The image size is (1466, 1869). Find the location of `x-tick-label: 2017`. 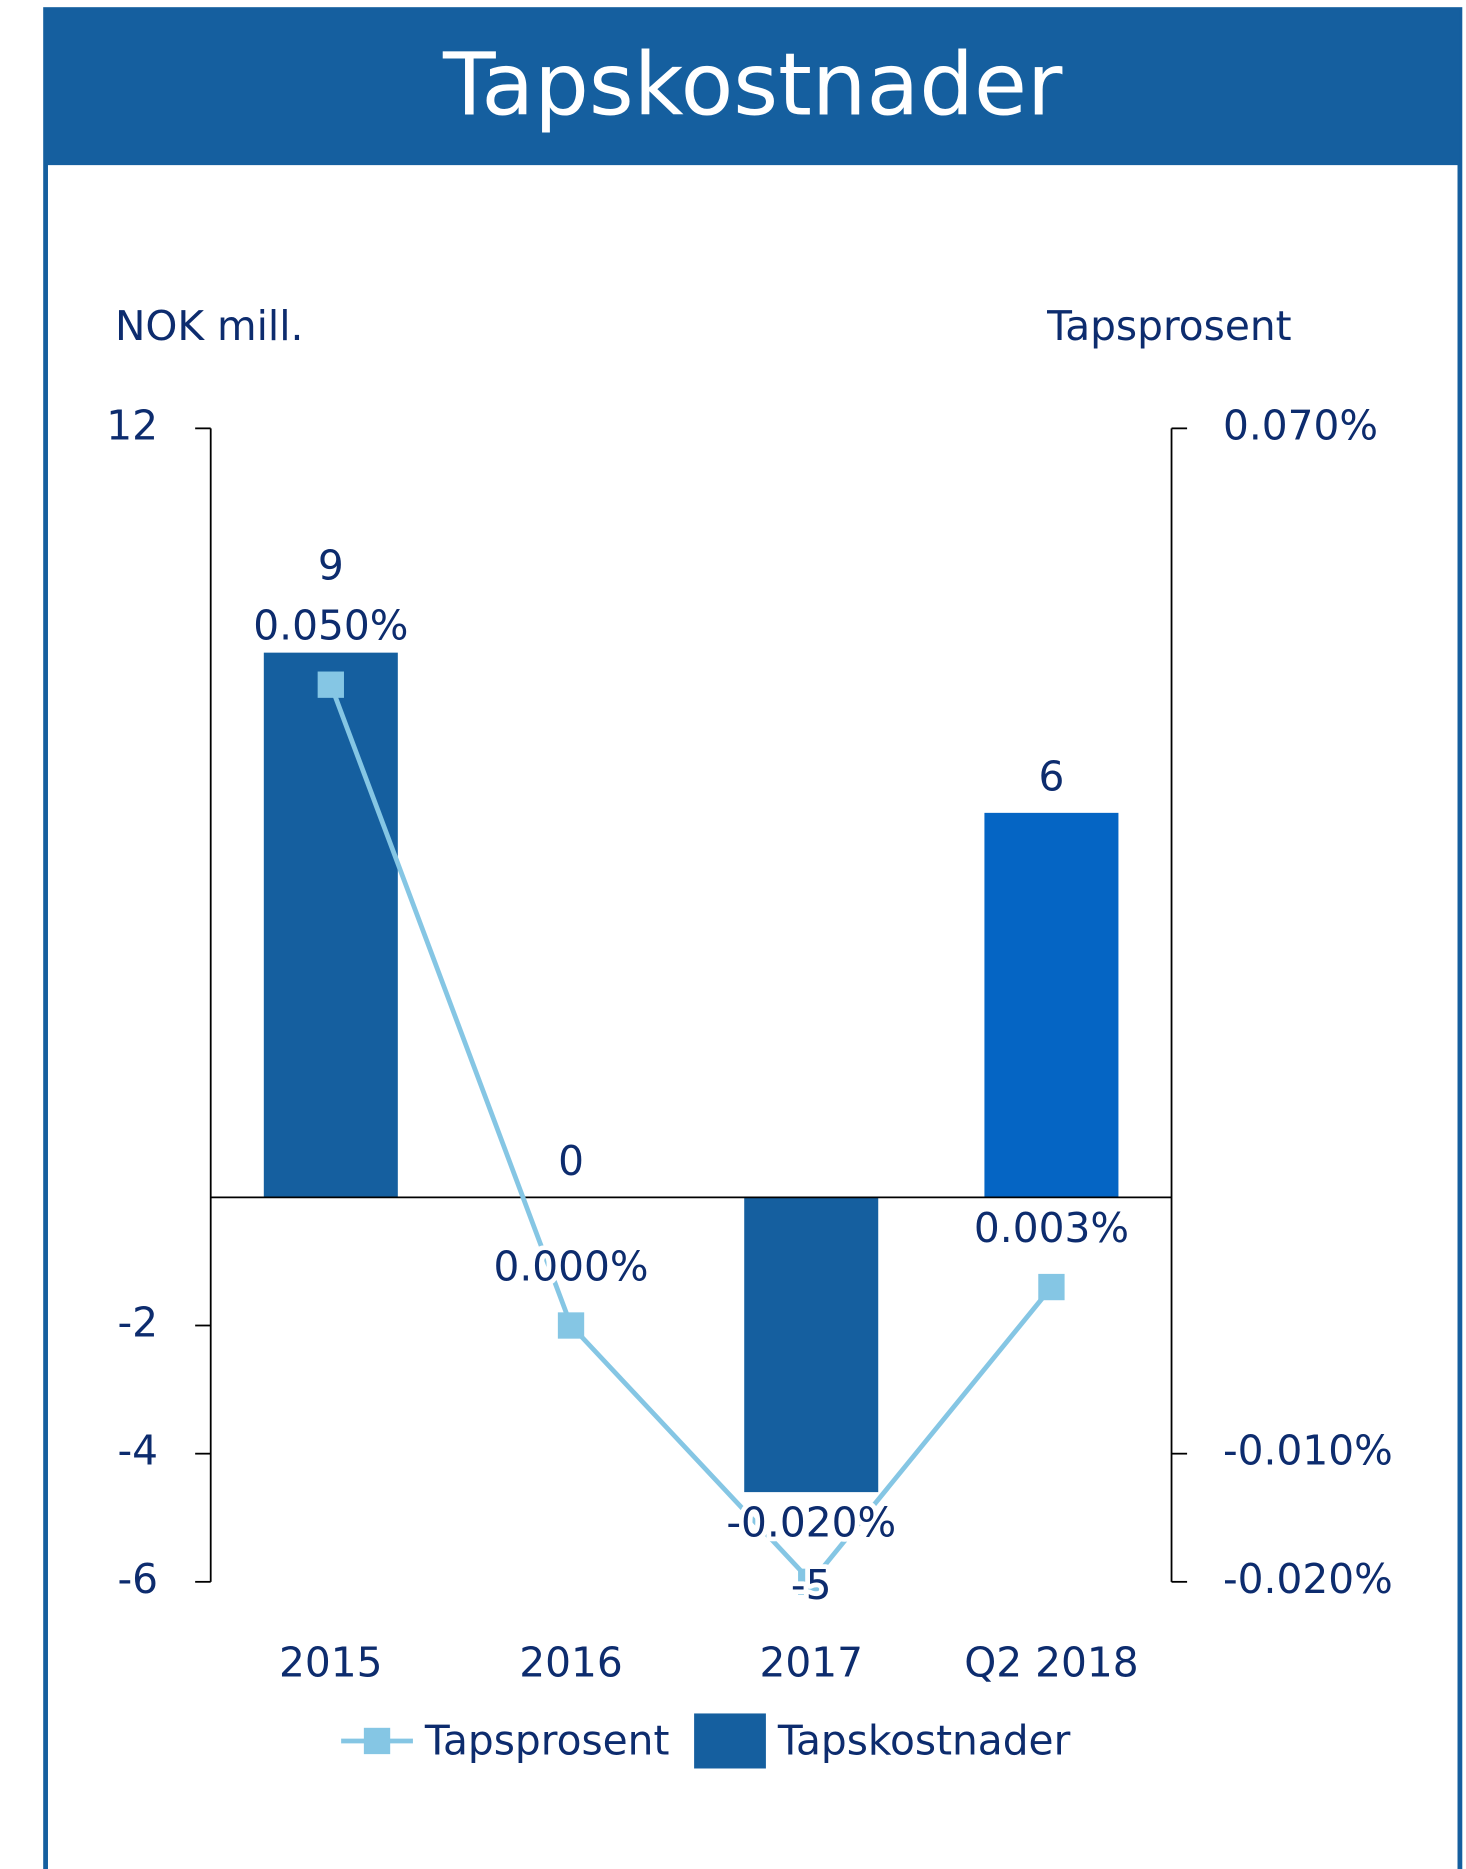

x-tick-label: 2017 is located at coordinates (811, 1663).